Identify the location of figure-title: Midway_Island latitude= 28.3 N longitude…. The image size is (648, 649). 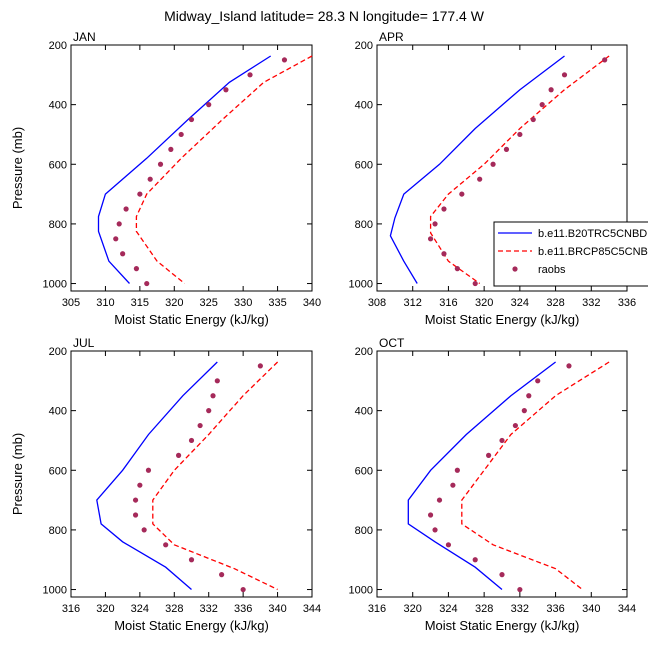
(324, 16).